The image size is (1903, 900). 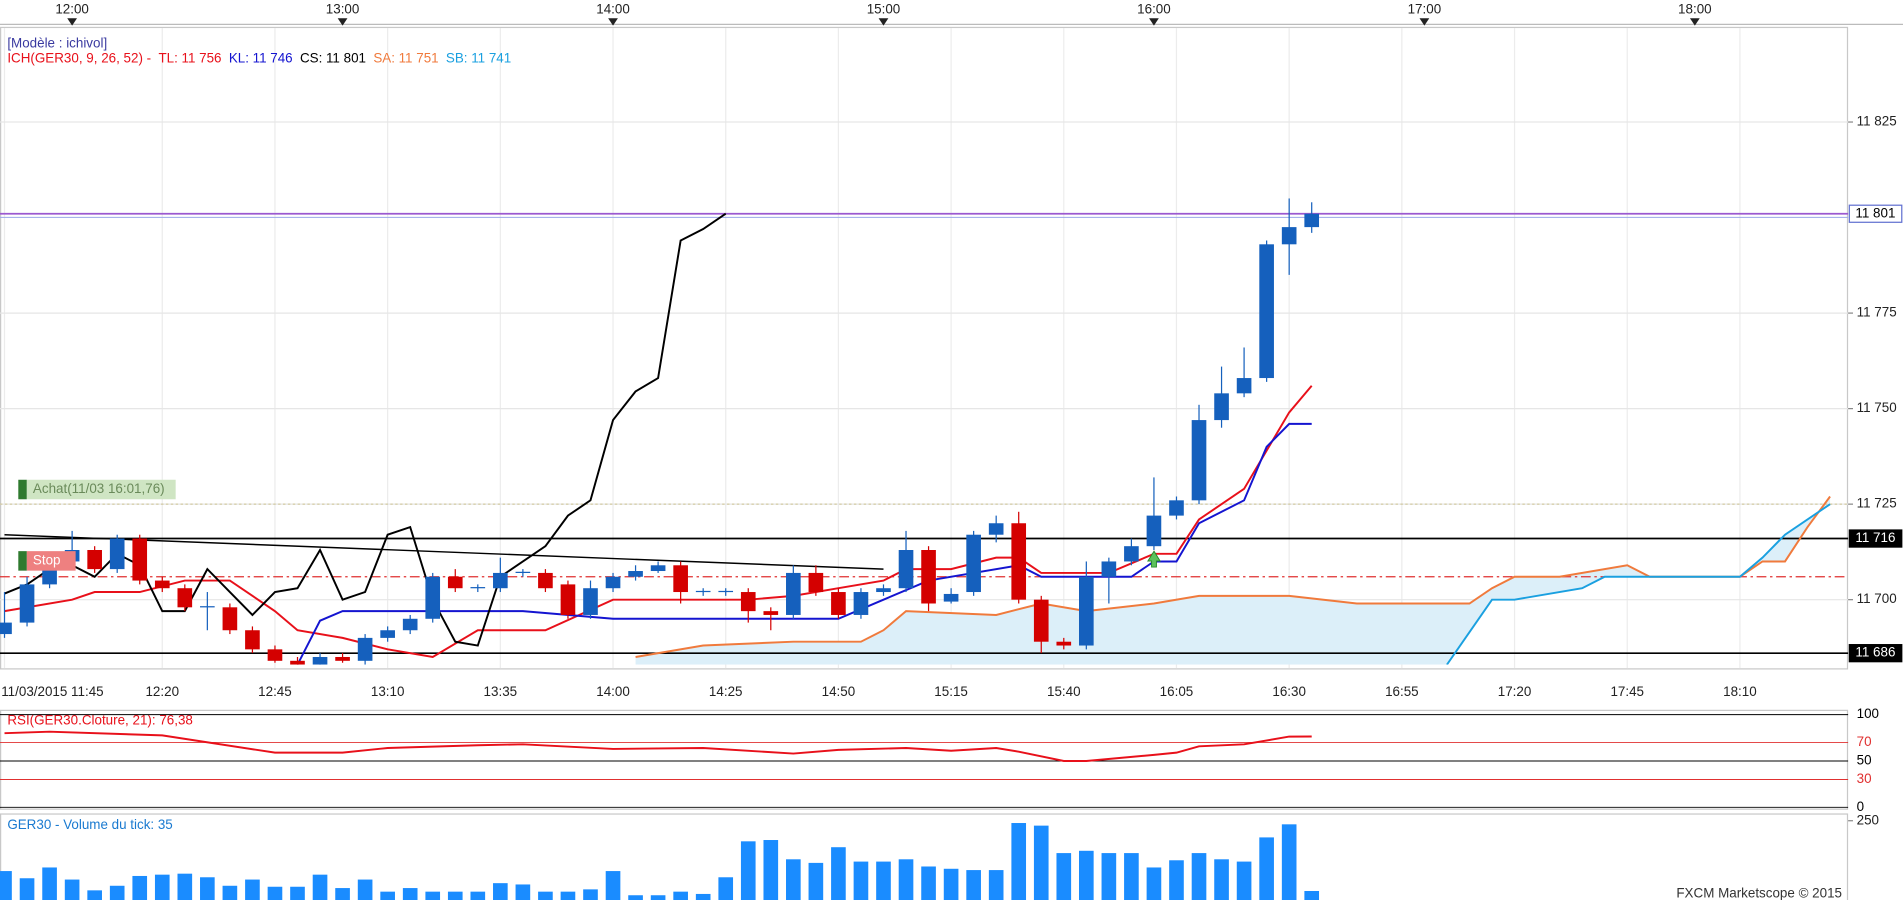 What do you see at coordinates (613, 691) in the screenshot?
I see `x-tick-label: 14:00` at bounding box center [613, 691].